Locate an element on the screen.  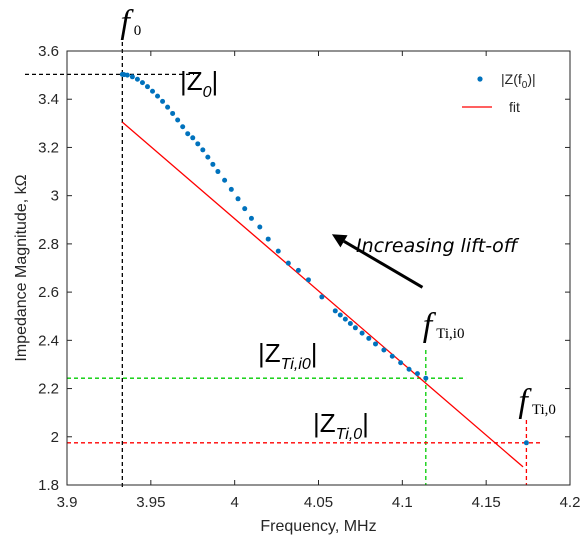
x-tick-label: 3.9 is located at coordinates (67, 502).